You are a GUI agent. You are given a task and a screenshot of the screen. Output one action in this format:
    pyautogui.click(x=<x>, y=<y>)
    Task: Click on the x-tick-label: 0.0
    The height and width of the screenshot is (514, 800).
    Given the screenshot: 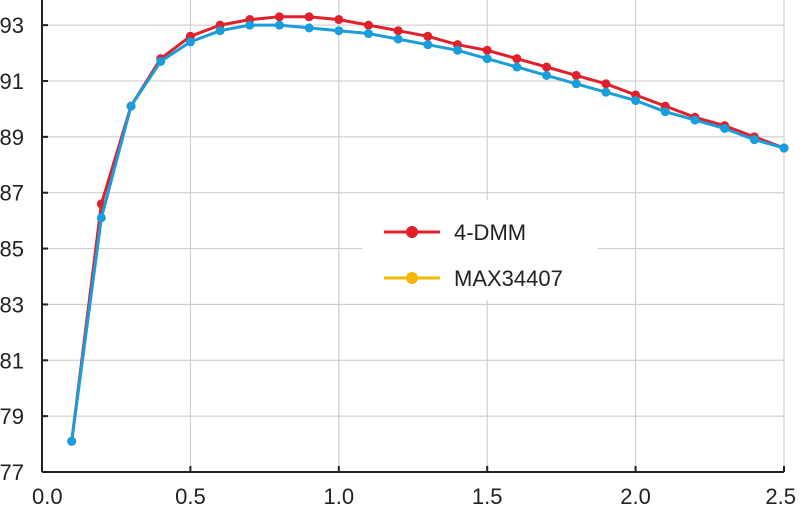 What is the action you would take?
    pyautogui.click(x=47, y=496)
    